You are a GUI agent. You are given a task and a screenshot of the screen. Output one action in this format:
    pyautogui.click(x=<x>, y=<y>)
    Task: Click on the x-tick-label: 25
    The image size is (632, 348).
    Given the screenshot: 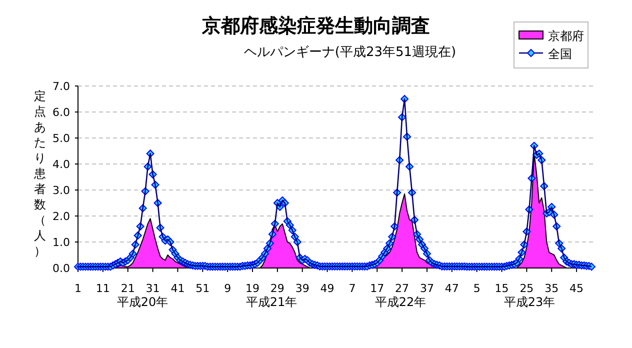 What is the action you would take?
    pyautogui.click(x=527, y=288)
    